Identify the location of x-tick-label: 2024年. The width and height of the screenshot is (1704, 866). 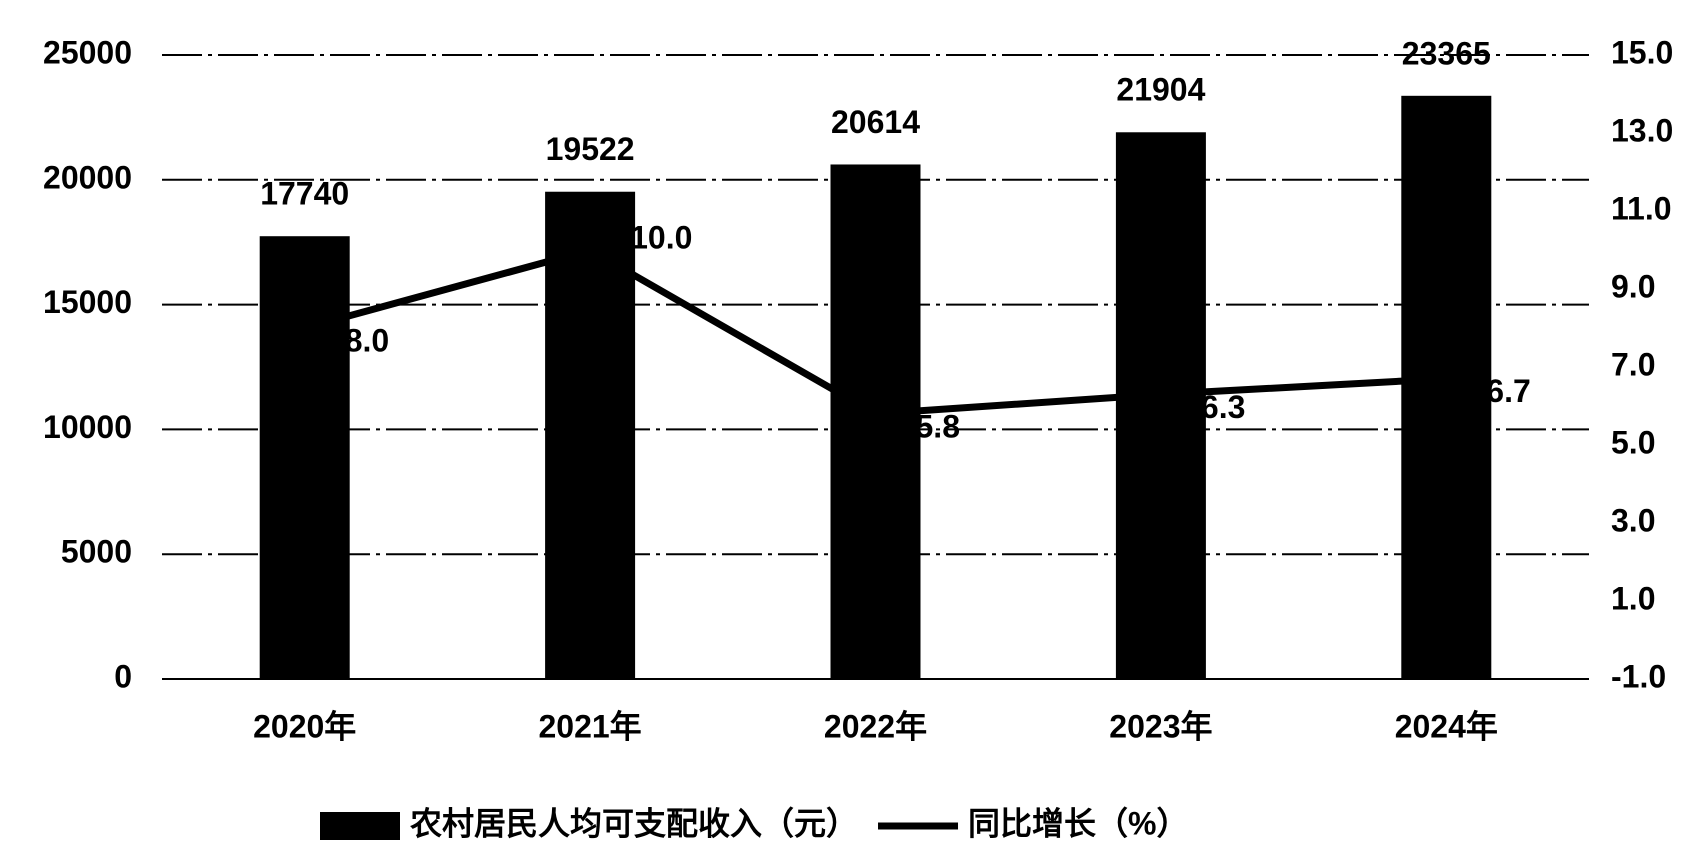
(1446, 726).